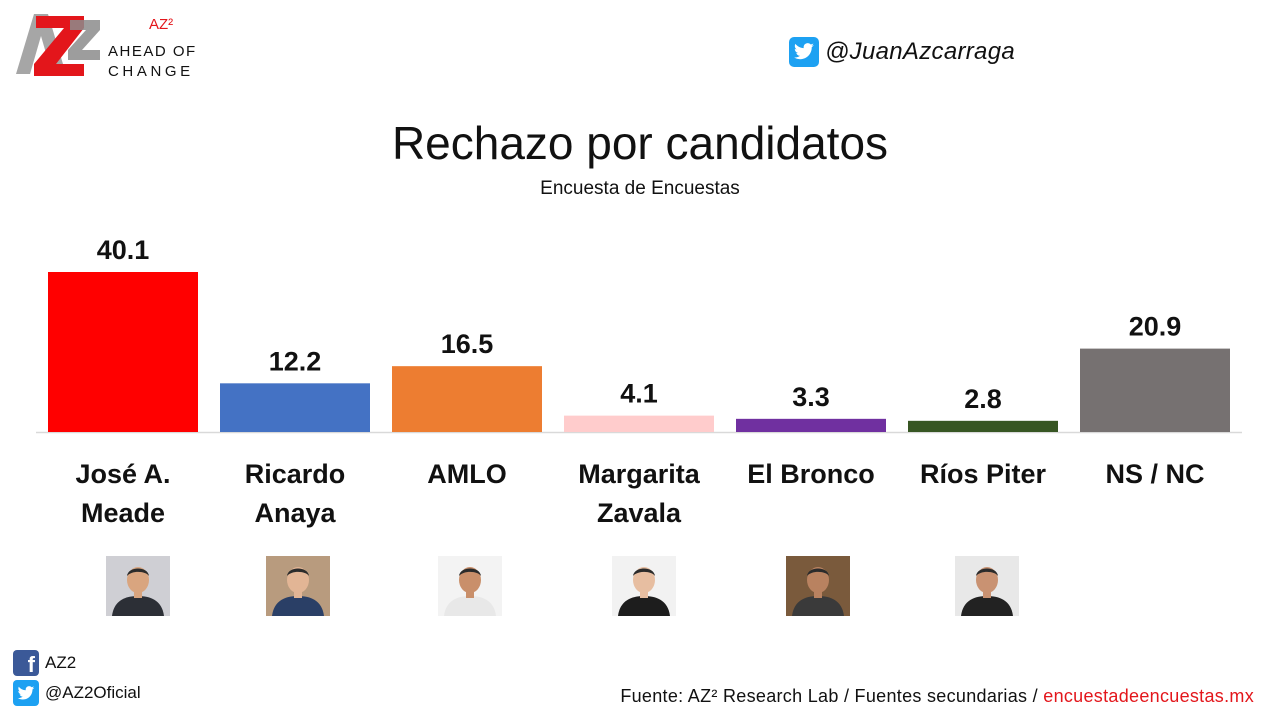 The image size is (1280, 720). I want to click on category-label-line: Zavala, so click(639, 513).